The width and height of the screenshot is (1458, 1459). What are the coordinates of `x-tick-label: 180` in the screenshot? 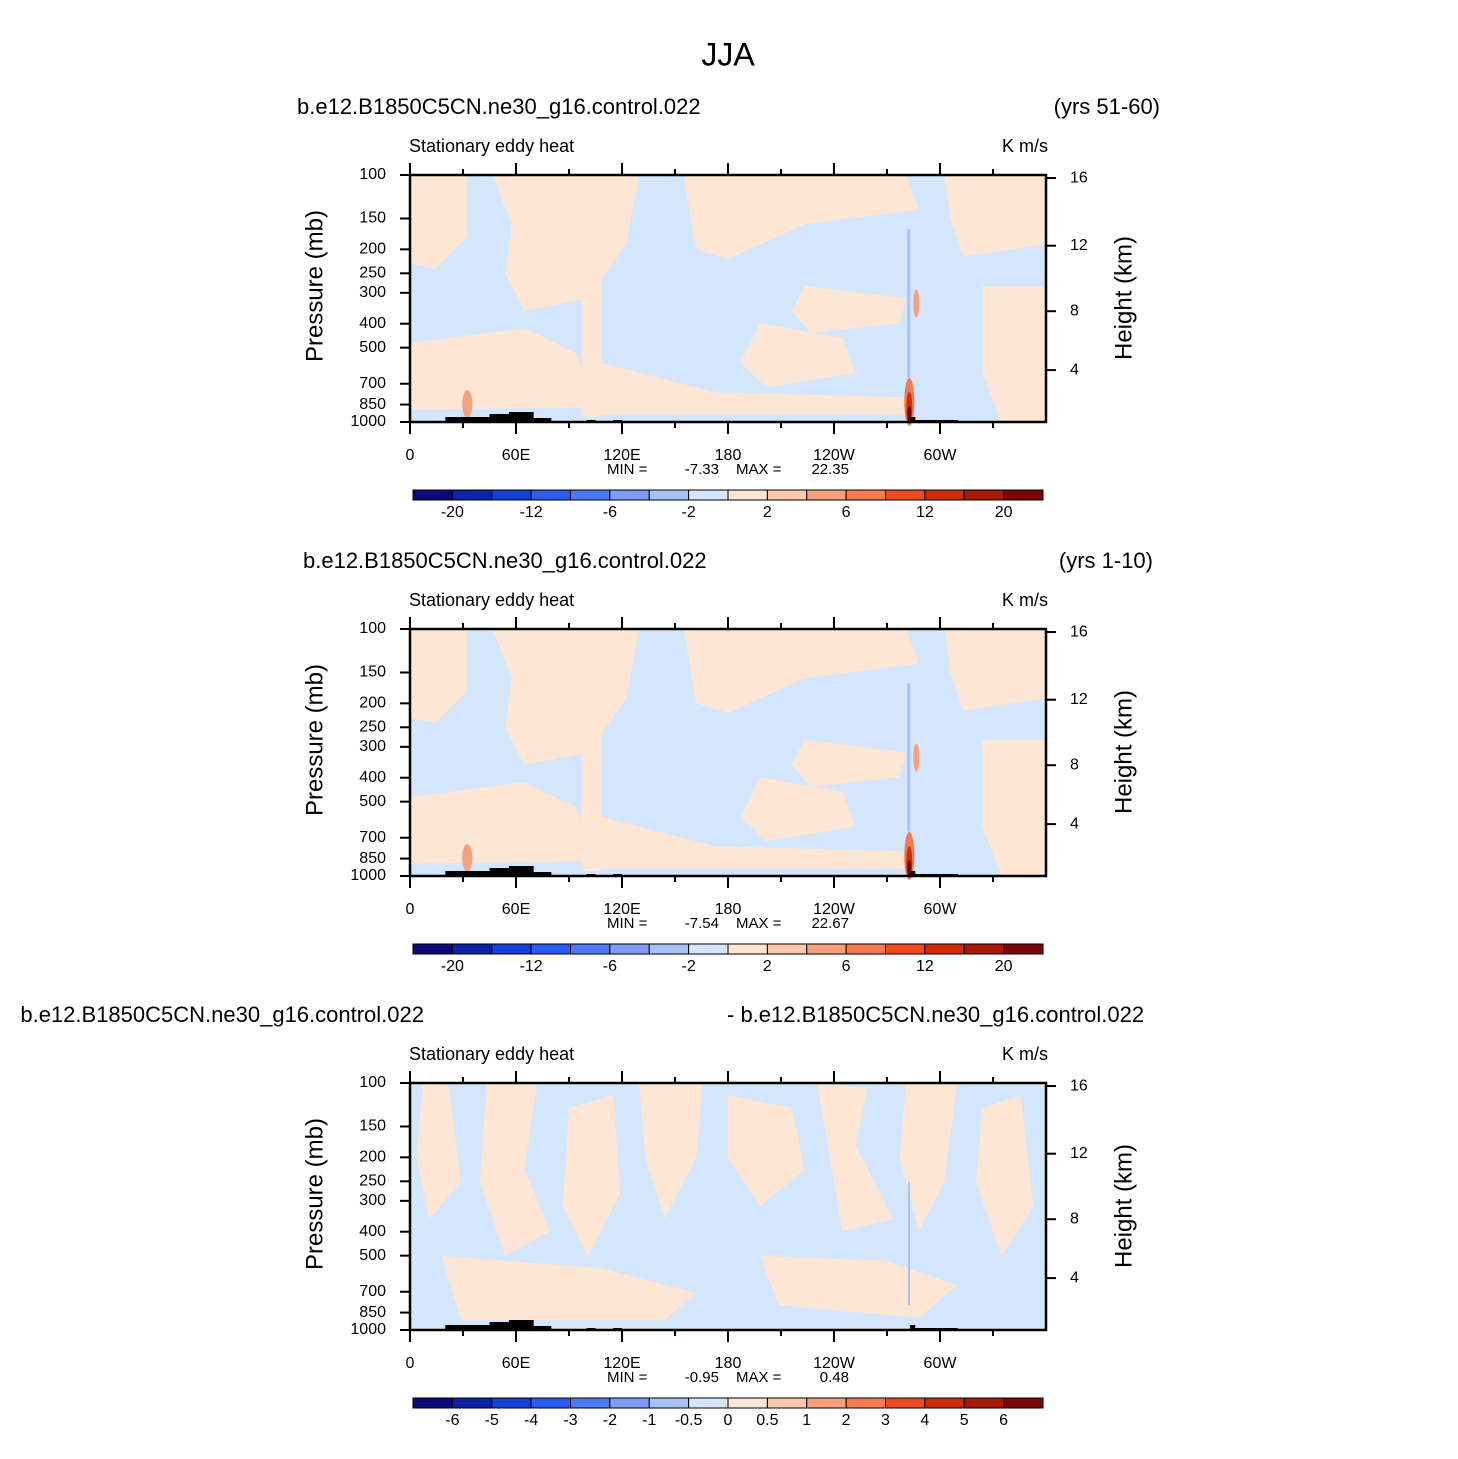 It's located at (728, 1363).